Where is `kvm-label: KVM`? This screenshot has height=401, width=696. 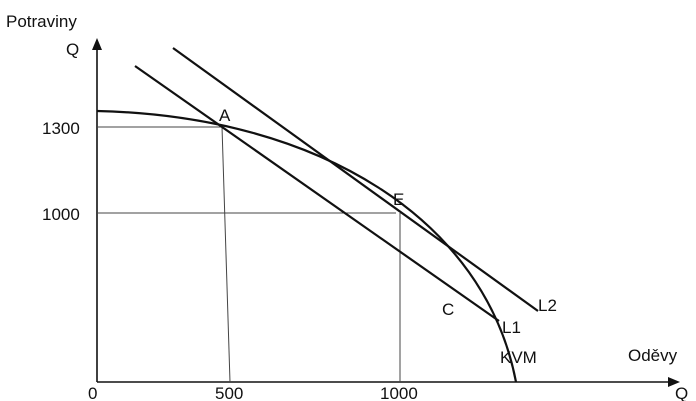
kvm-label: KVM is located at coordinates (518, 357).